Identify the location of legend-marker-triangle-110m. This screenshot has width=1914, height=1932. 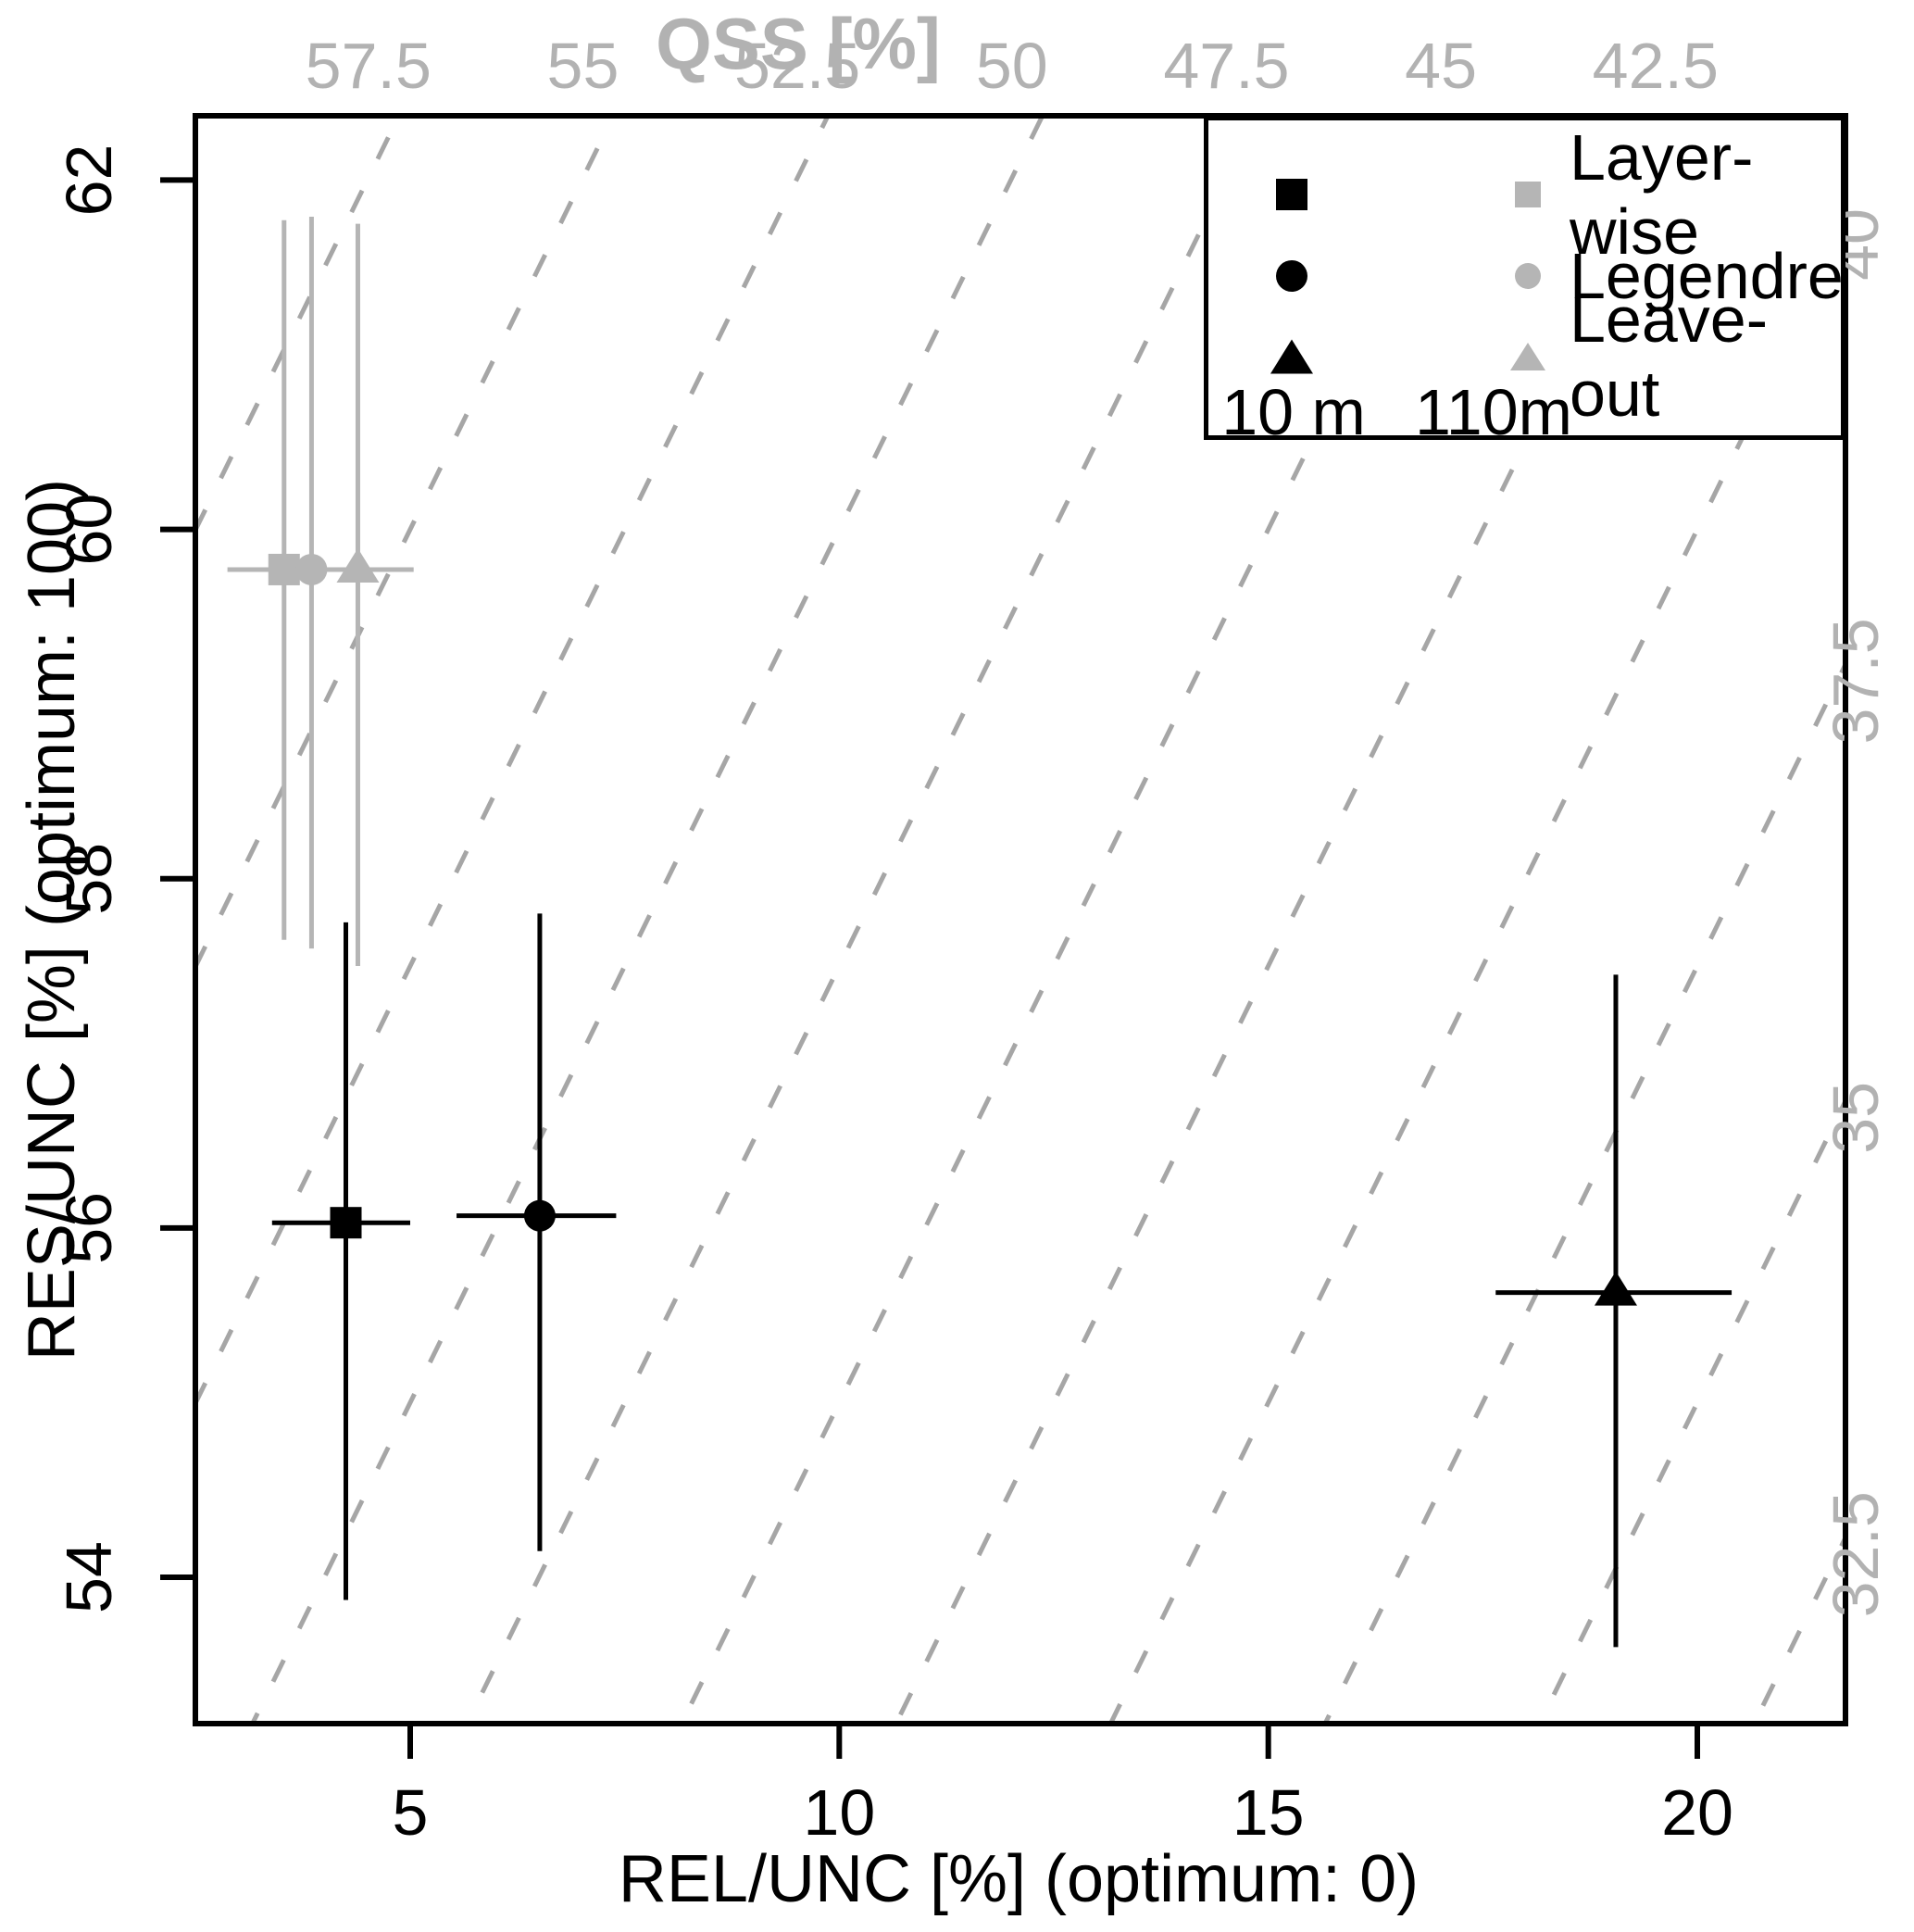
(1527, 356).